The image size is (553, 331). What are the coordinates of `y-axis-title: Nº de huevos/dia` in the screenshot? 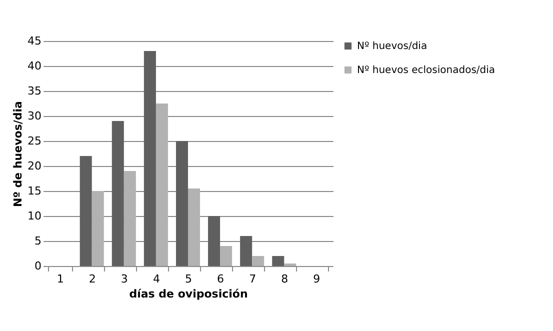 It's located at (18, 154).